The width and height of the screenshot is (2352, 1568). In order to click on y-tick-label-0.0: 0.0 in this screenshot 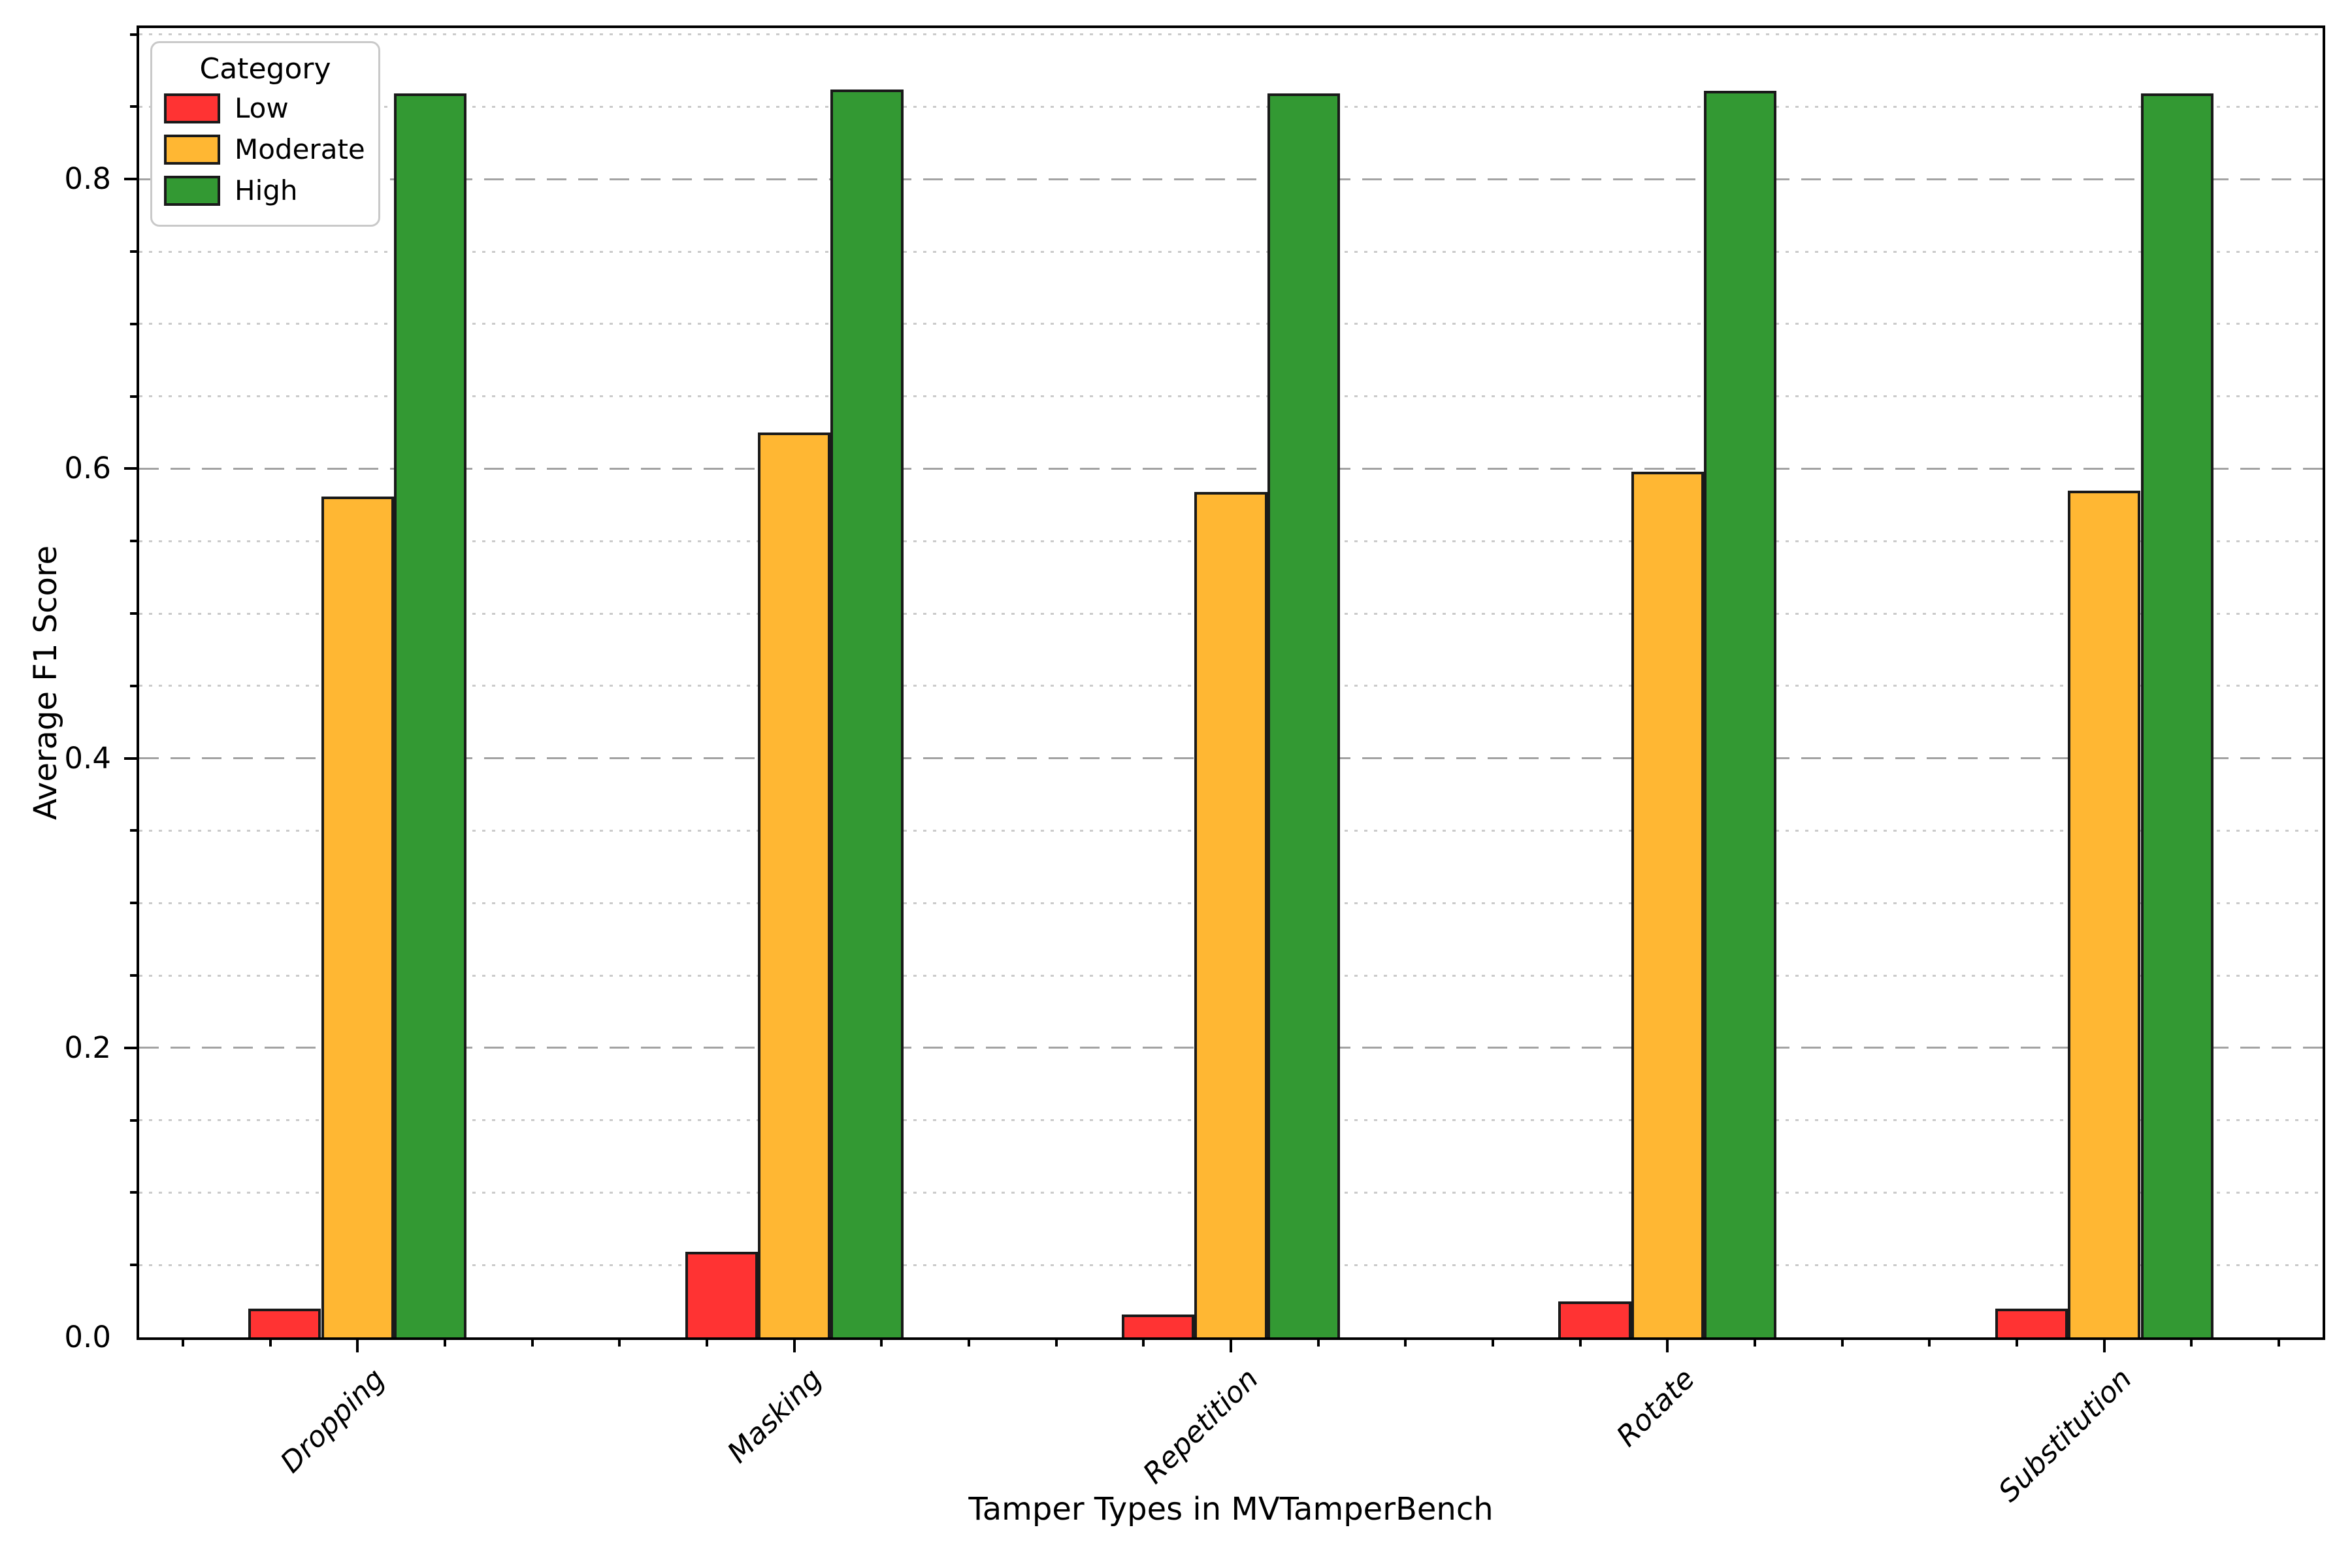, I will do `click(87, 1337)`.